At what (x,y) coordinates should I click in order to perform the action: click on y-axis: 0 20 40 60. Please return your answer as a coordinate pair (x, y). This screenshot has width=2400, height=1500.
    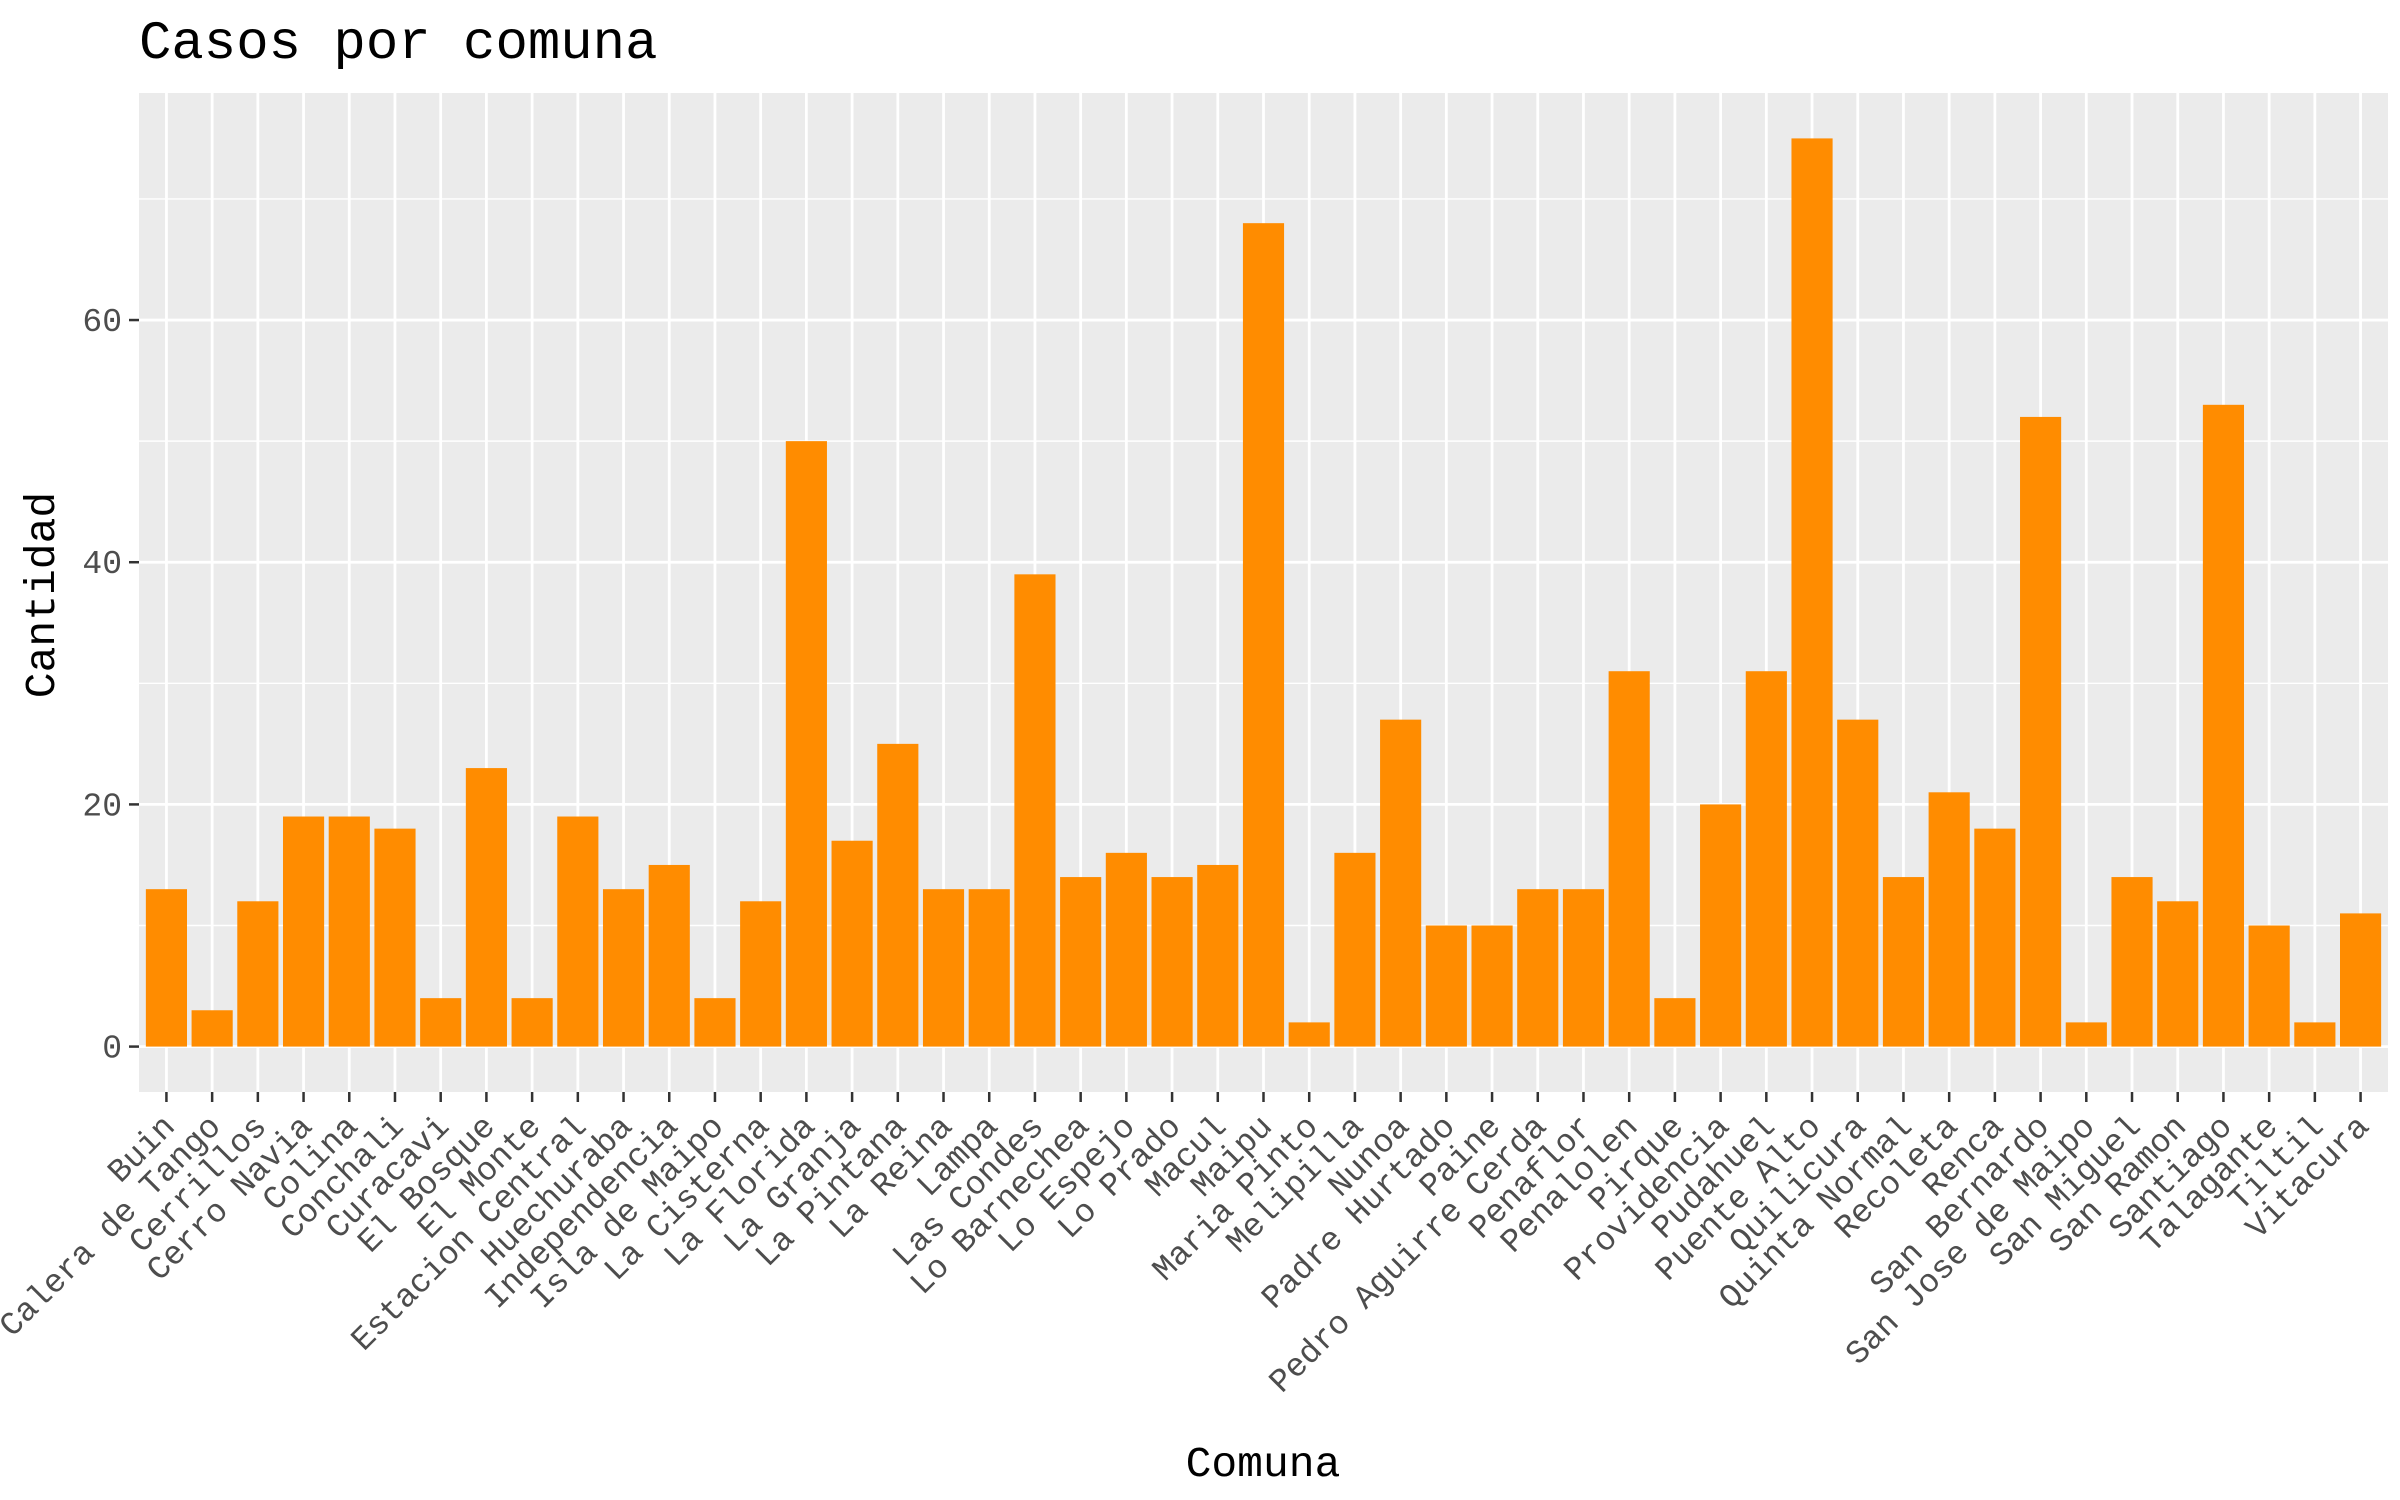
    Looking at the image, I should click on (110, 686).